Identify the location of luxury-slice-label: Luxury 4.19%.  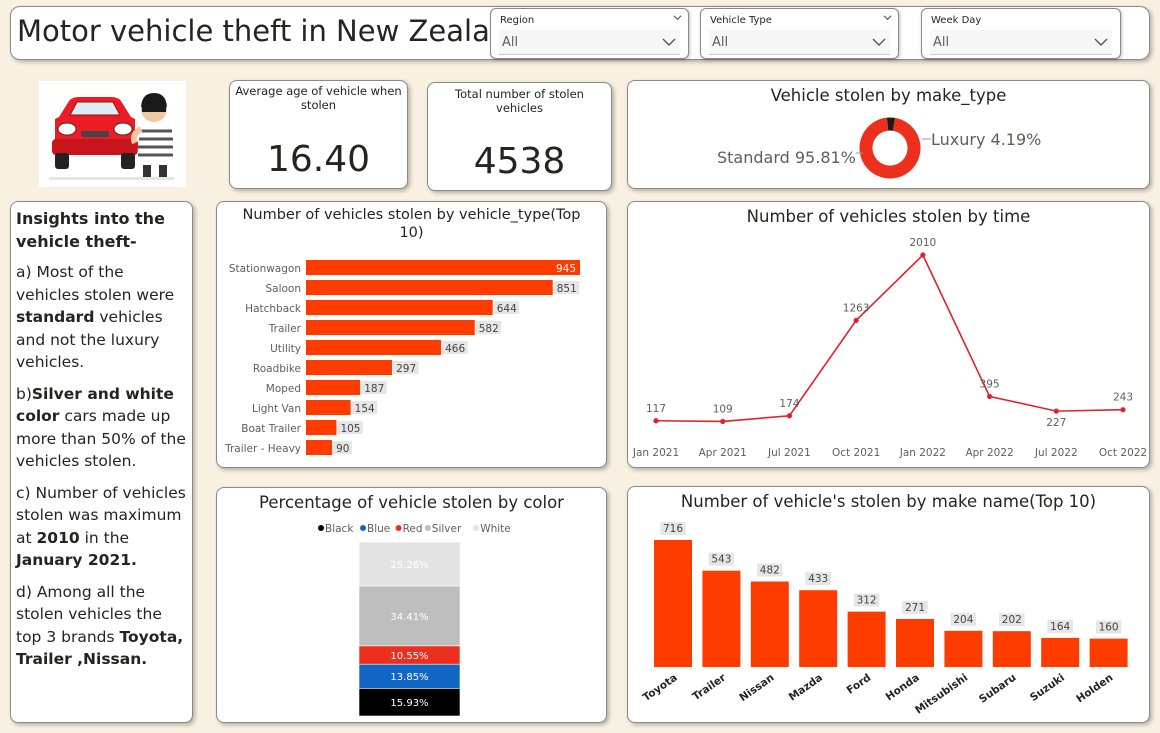
(986, 139).